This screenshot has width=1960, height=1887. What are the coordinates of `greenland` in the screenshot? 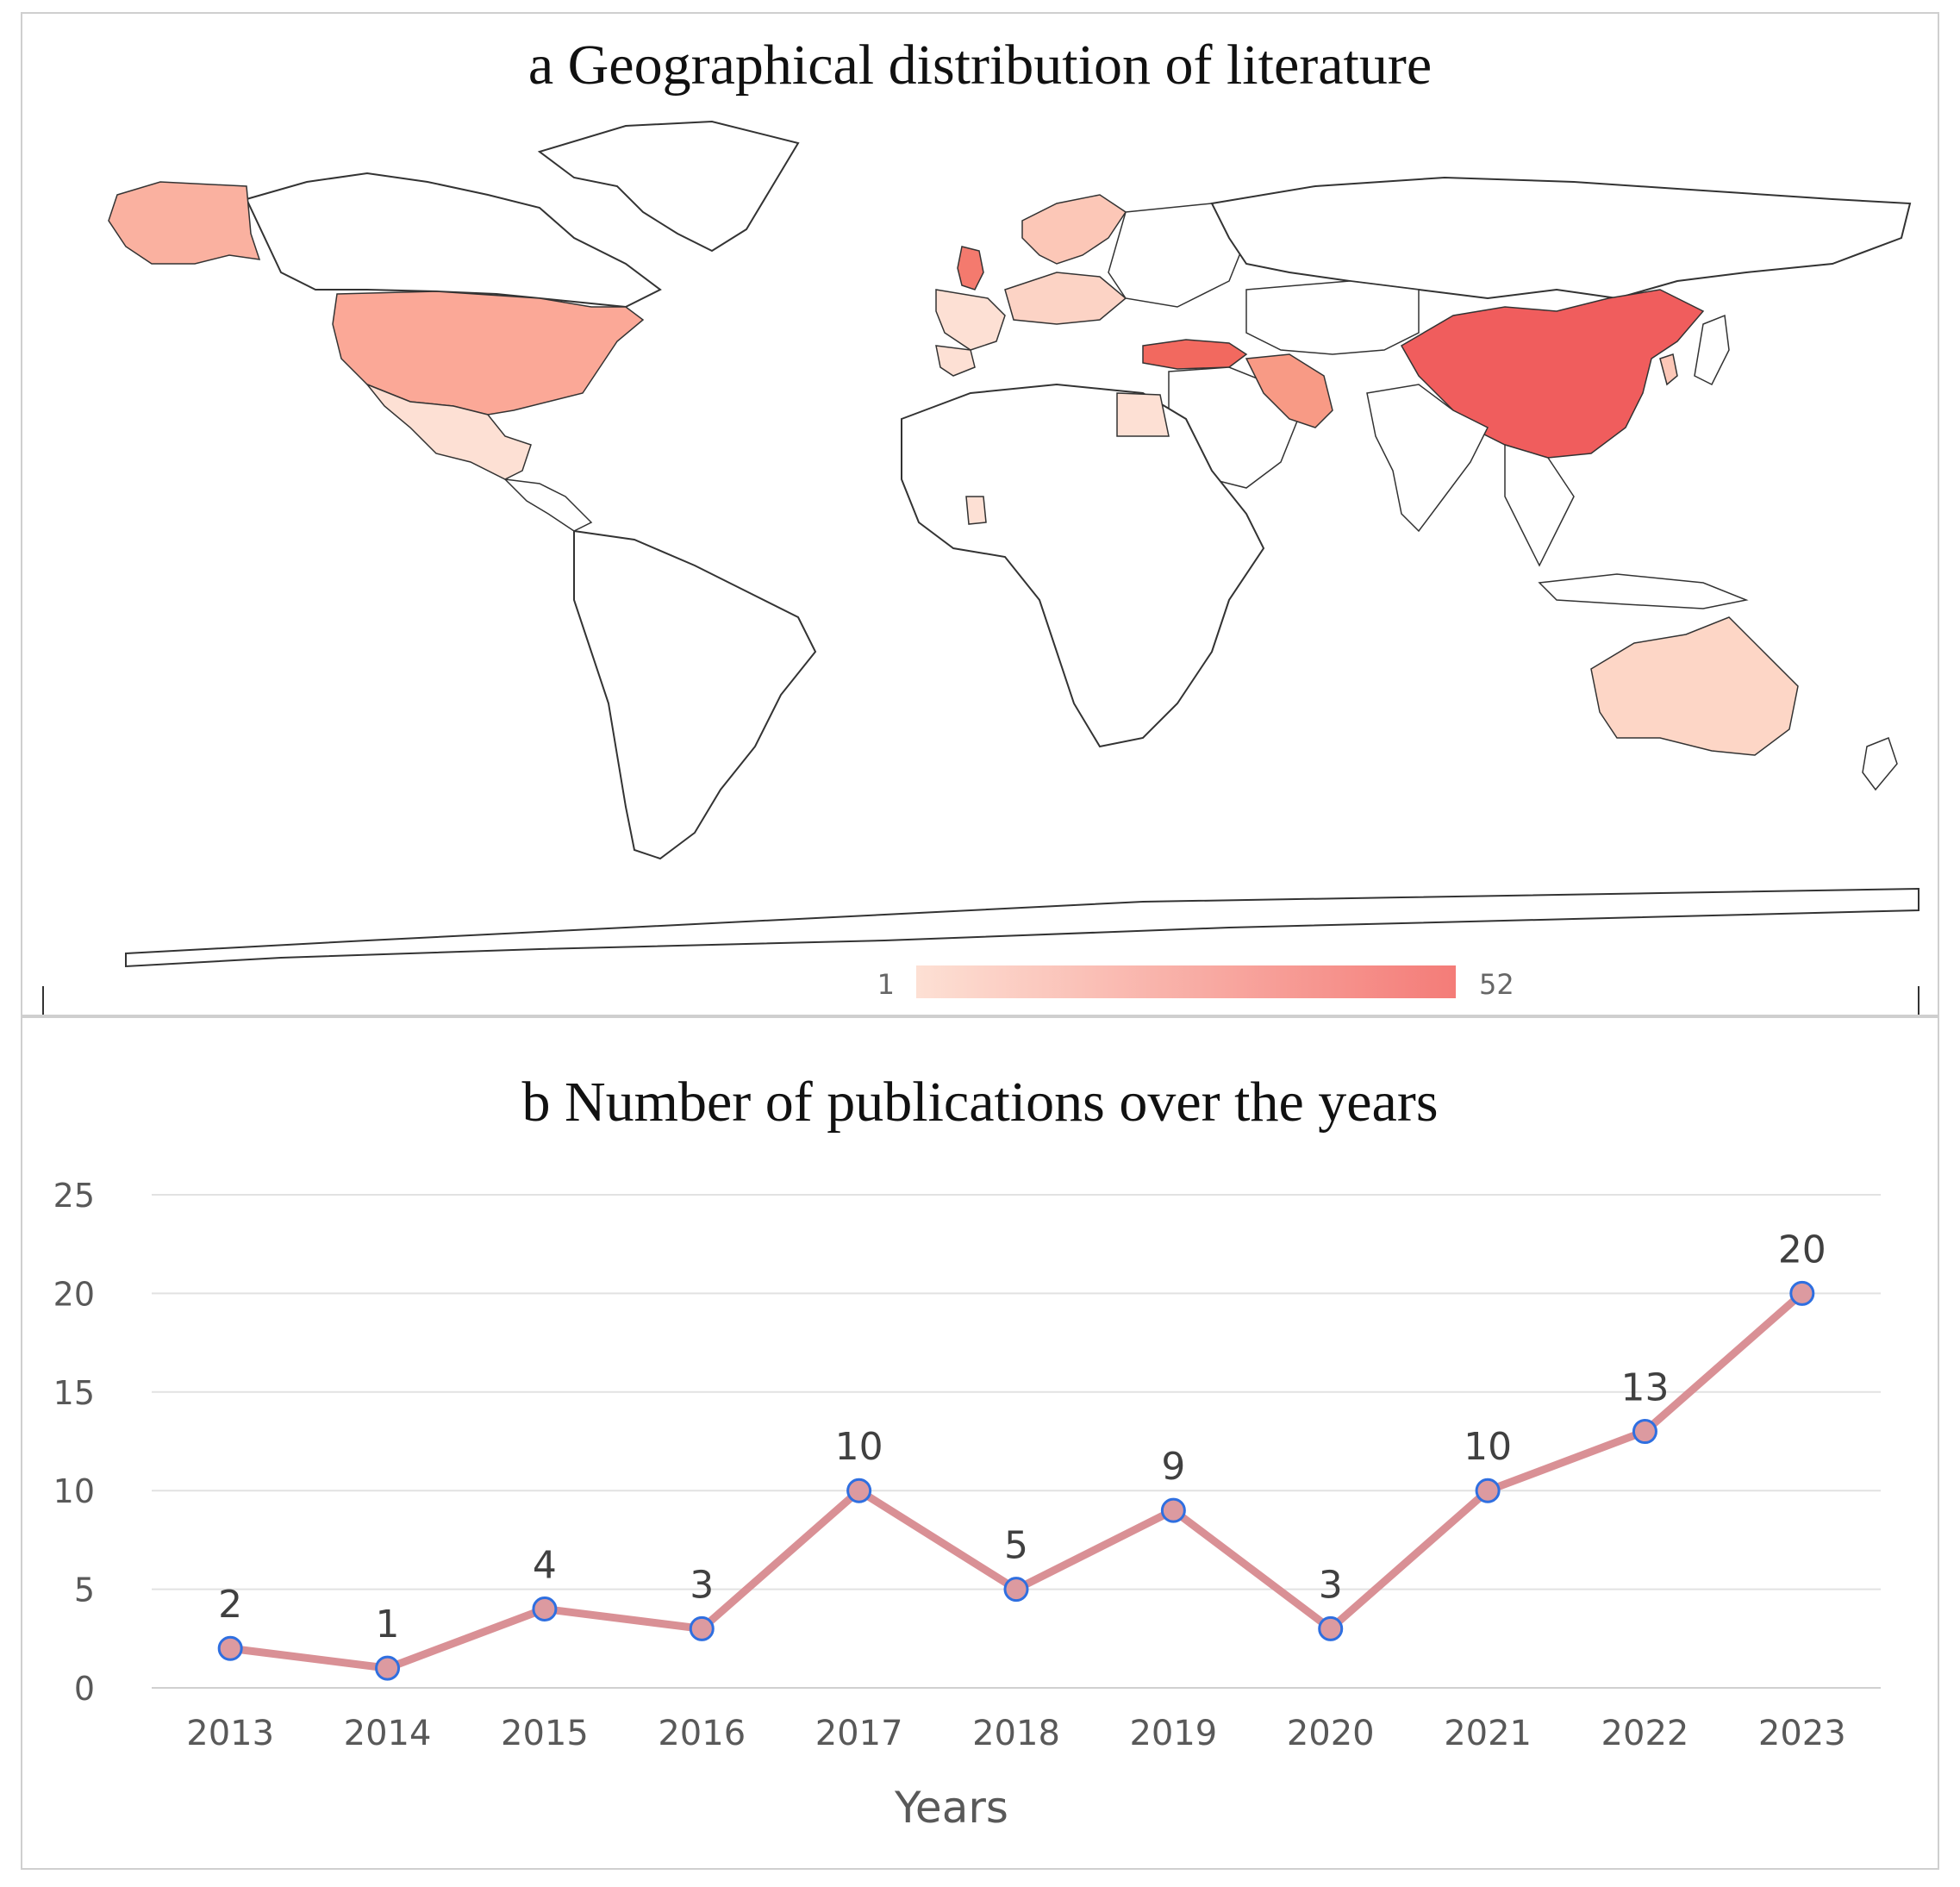 It's located at (669, 186).